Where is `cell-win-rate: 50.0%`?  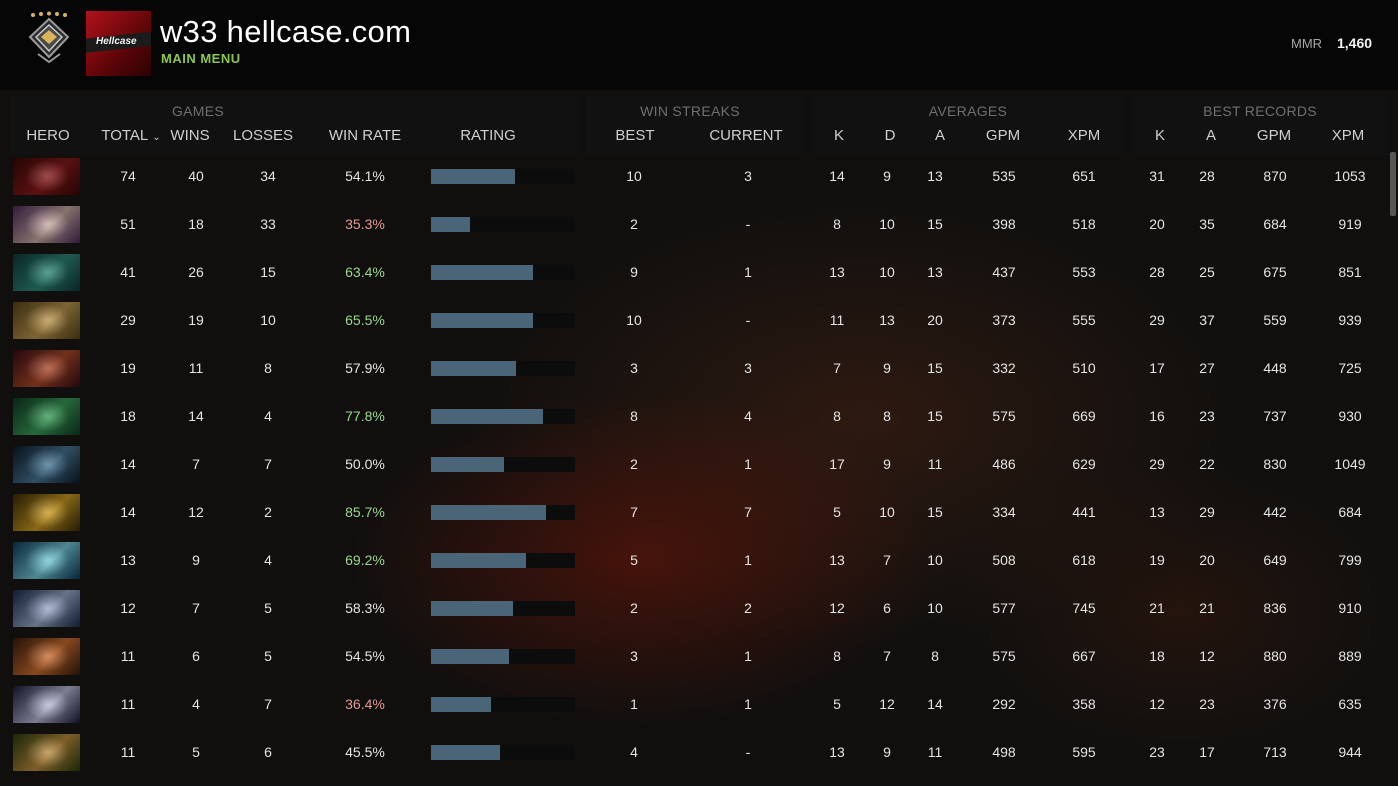 cell-win-rate: 50.0% is located at coordinates (365, 464).